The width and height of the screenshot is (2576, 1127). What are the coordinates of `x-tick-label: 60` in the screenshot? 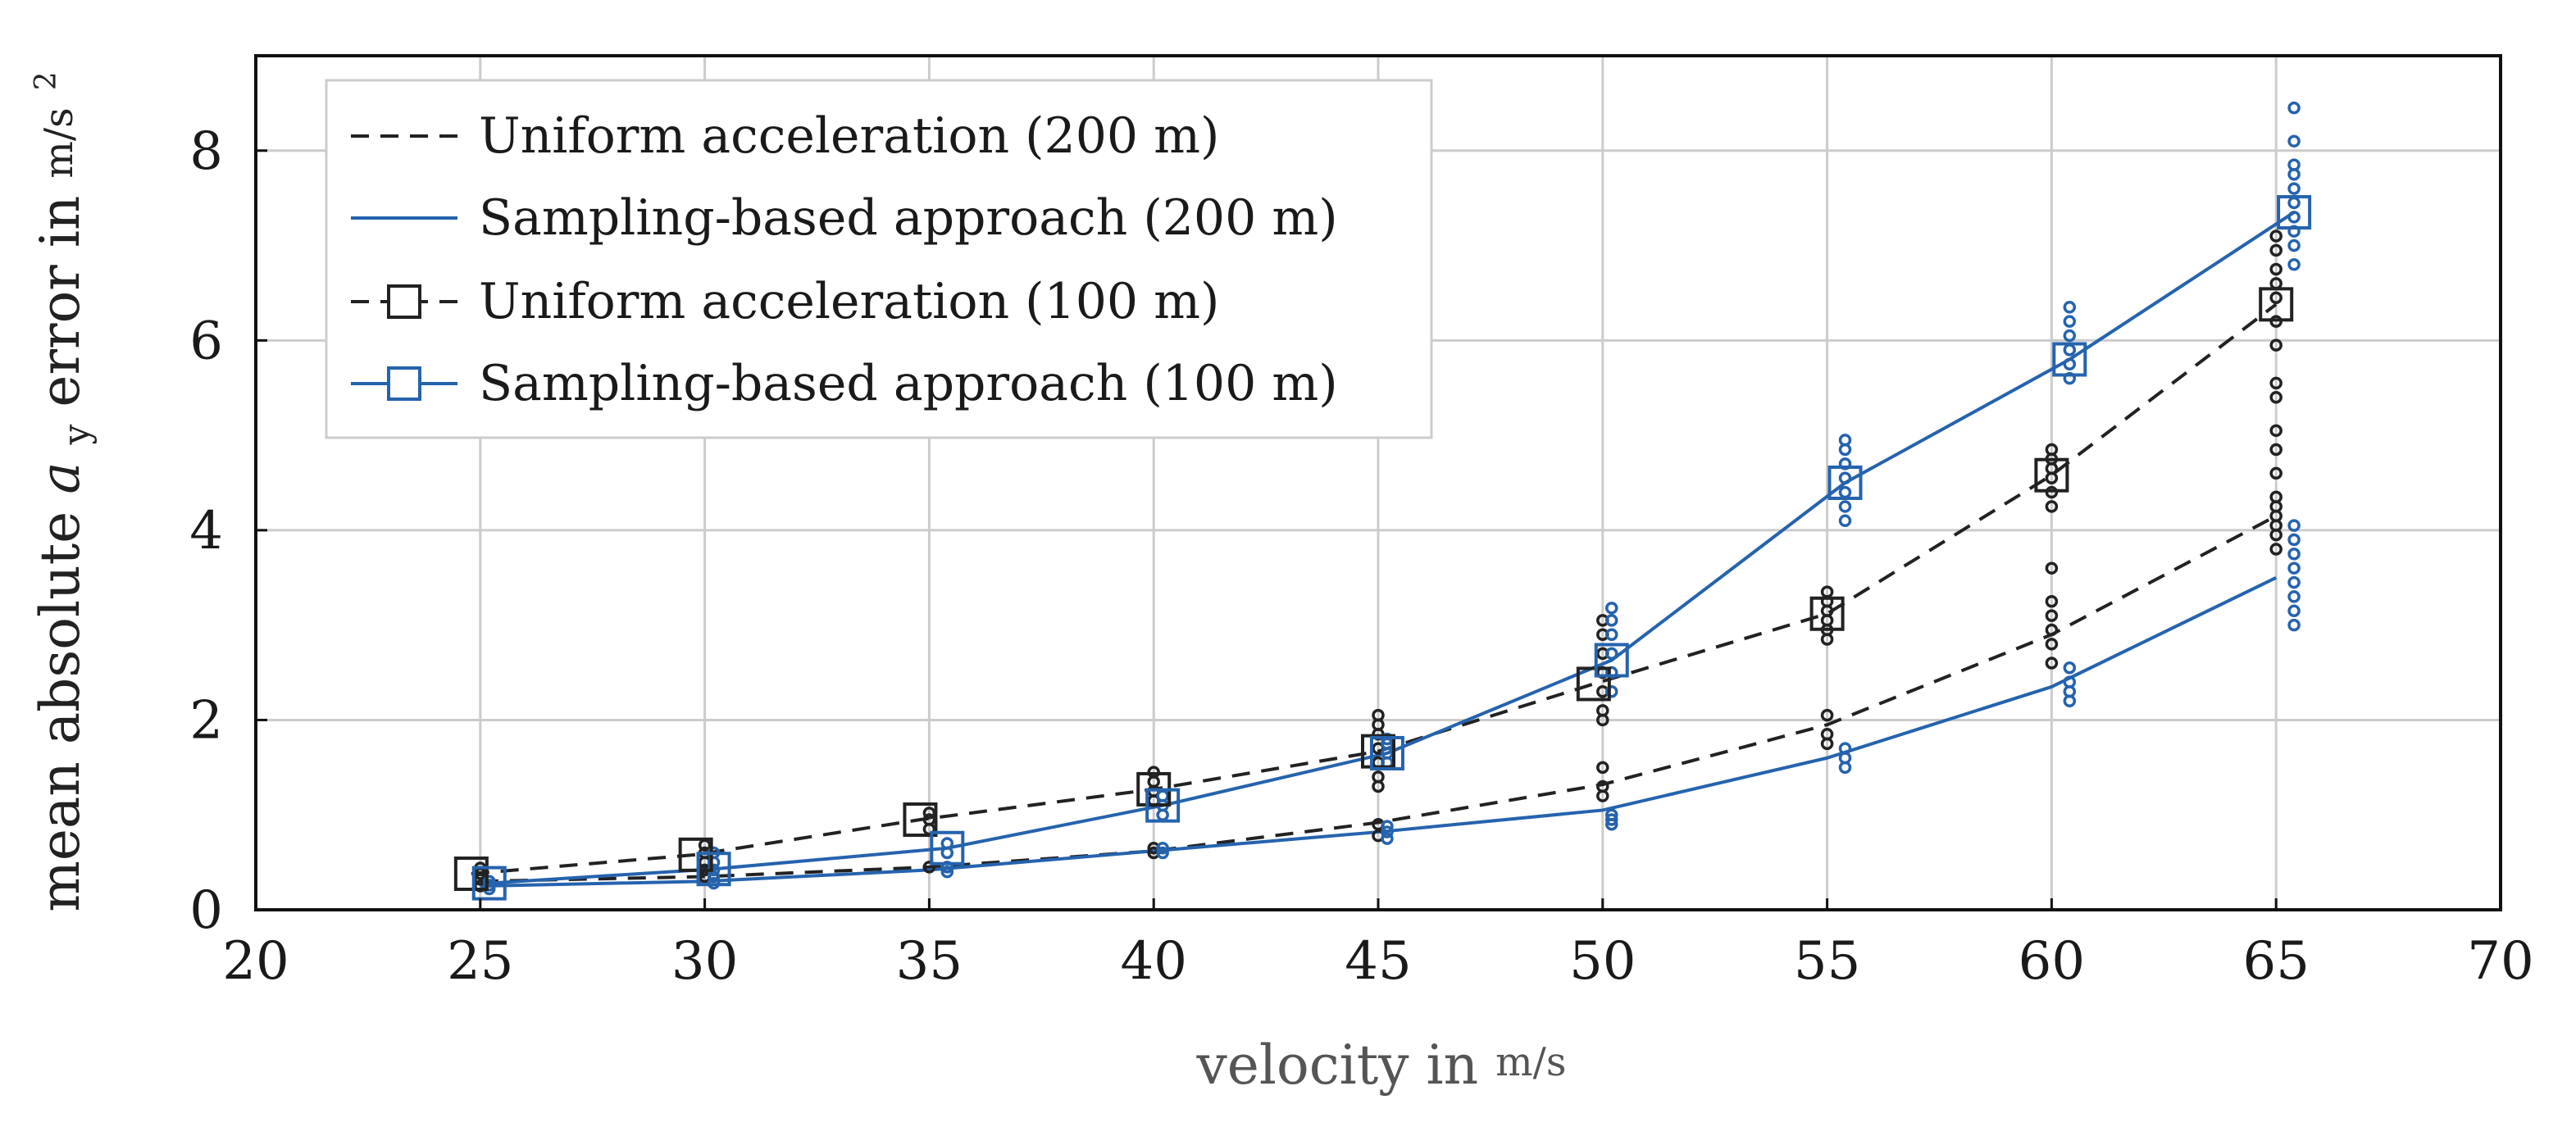 It's located at (2051, 961).